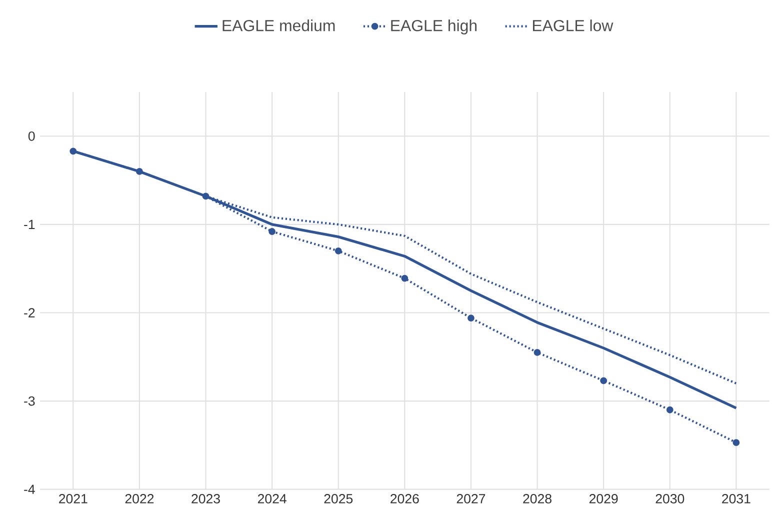 The height and width of the screenshot is (520, 776). What do you see at coordinates (29, 225) in the screenshot?
I see `y-tick-label: -1` at bounding box center [29, 225].